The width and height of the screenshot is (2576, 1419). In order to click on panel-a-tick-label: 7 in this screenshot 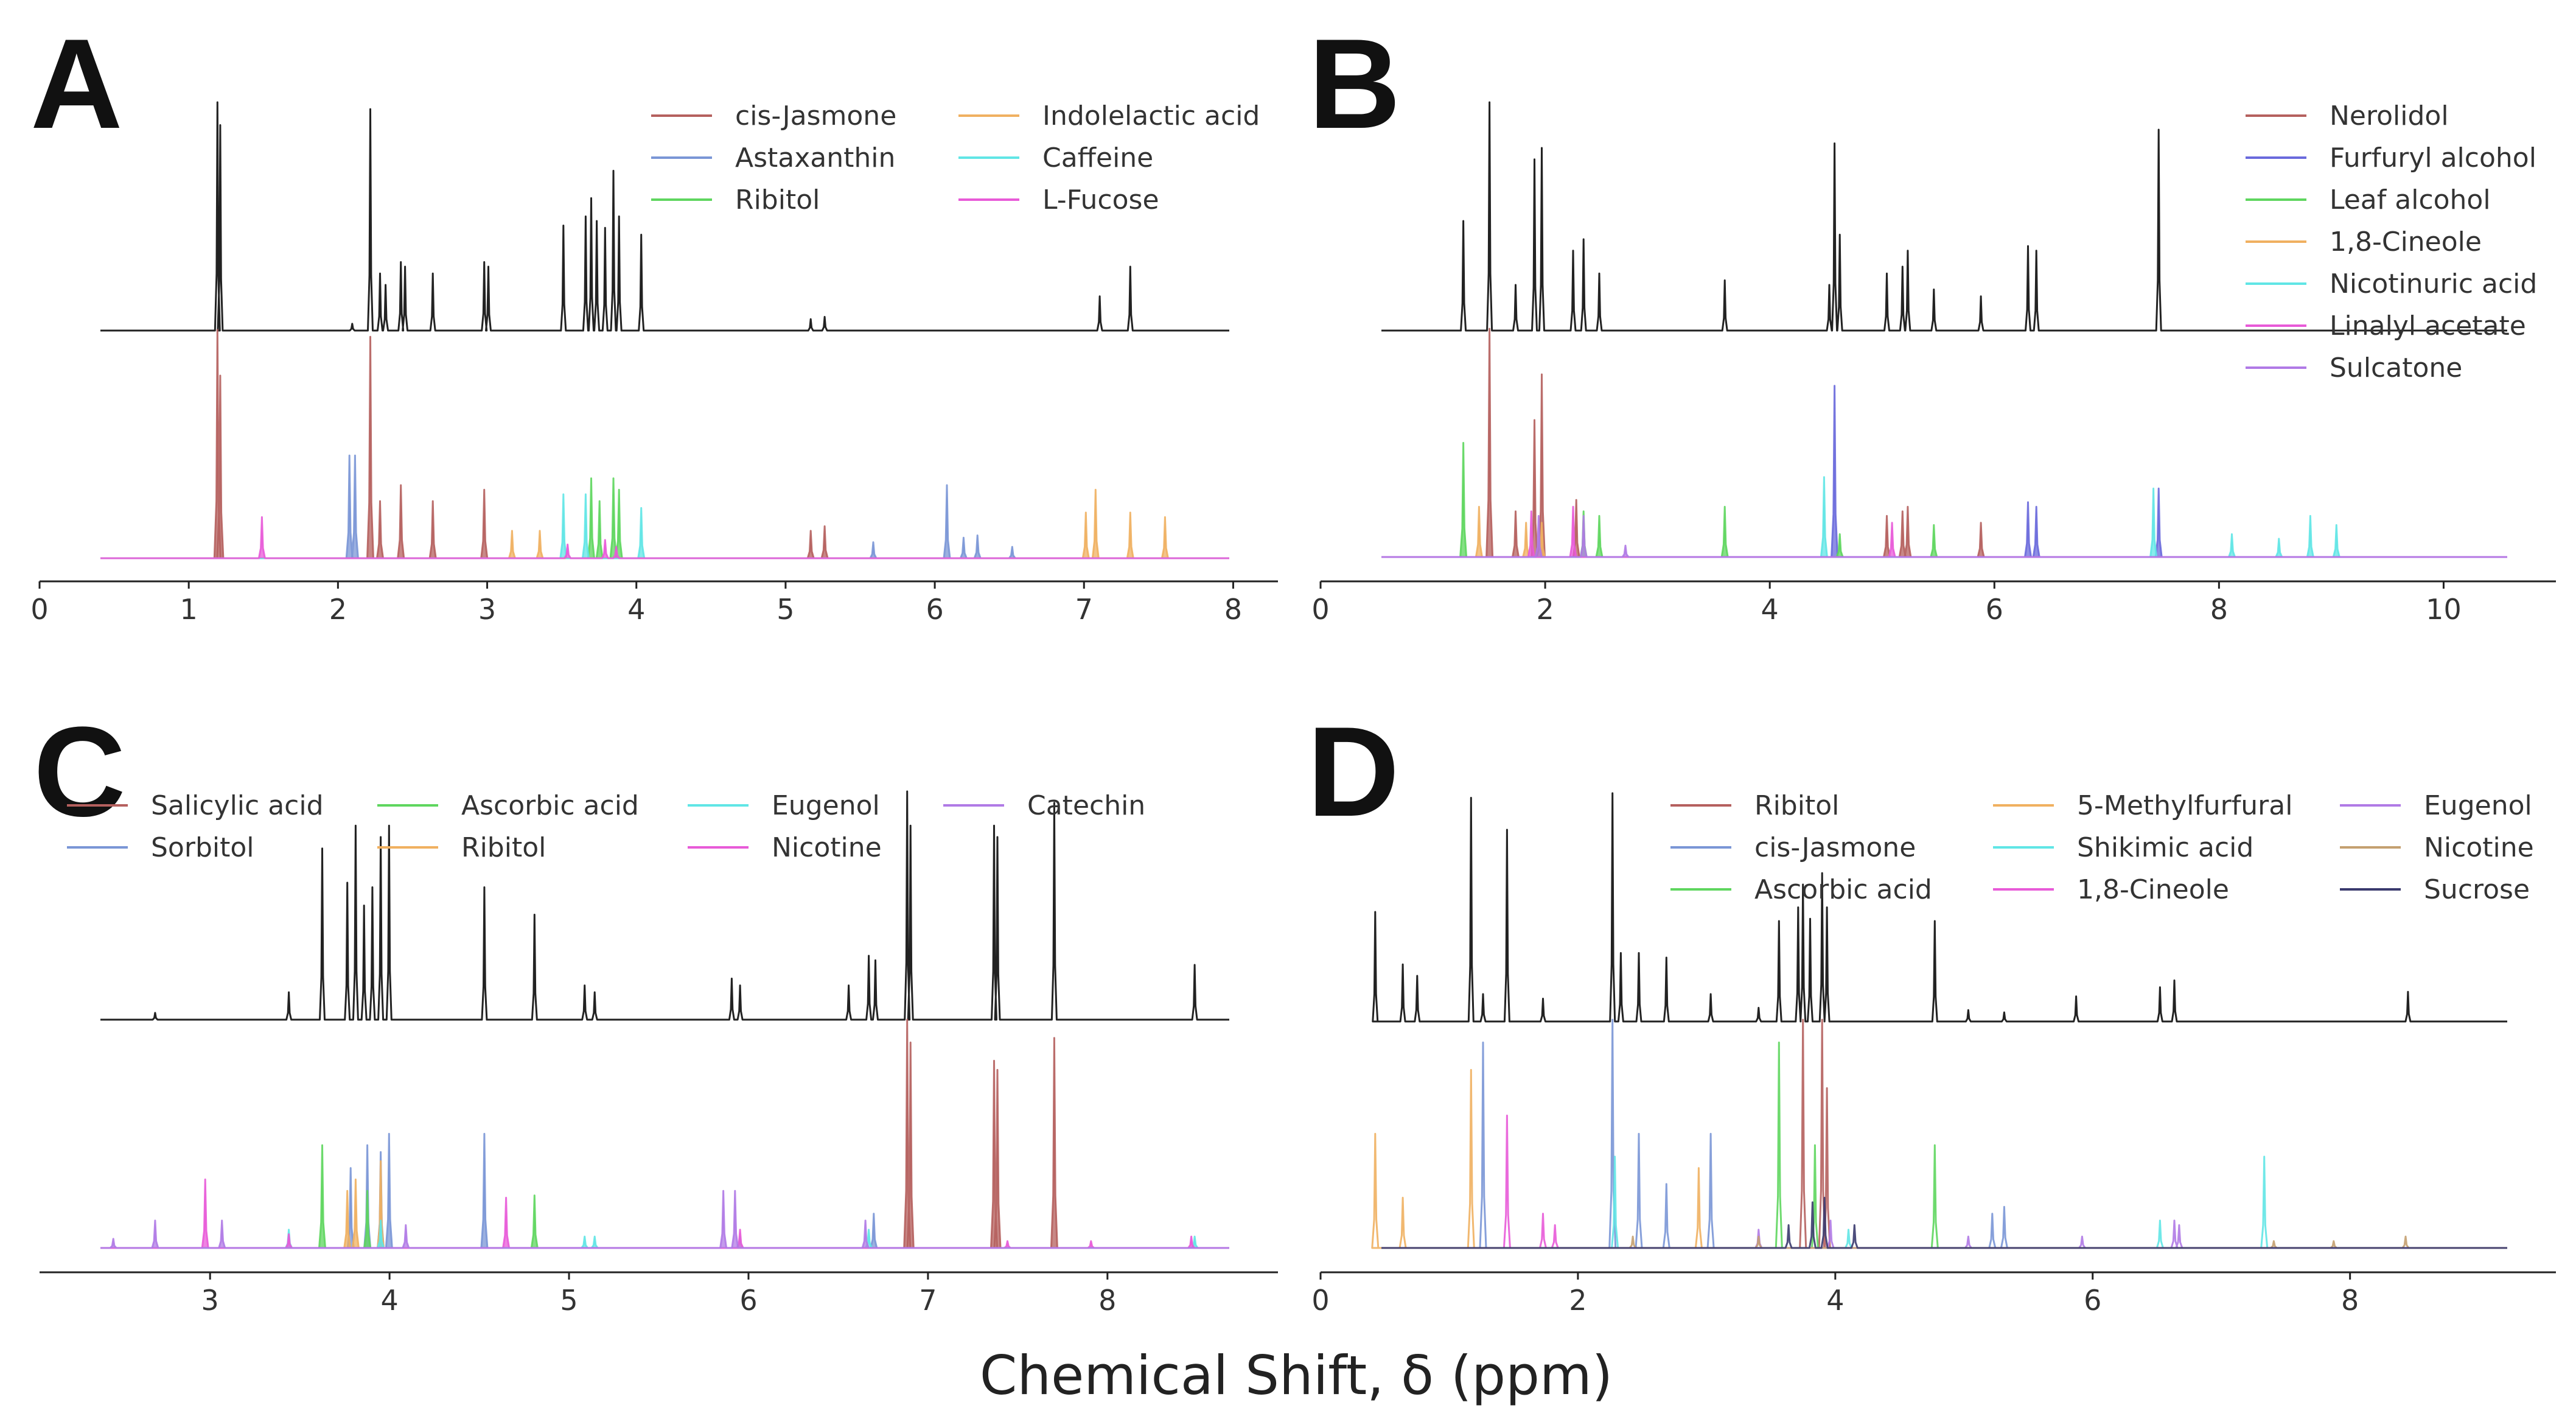, I will do `click(1084, 609)`.